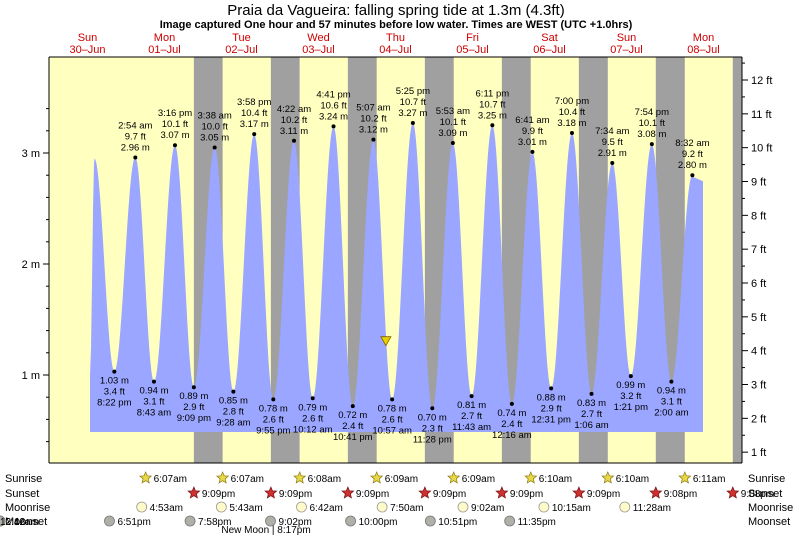  I want to click on low-tide-meters: 0.70 m, so click(432, 417).